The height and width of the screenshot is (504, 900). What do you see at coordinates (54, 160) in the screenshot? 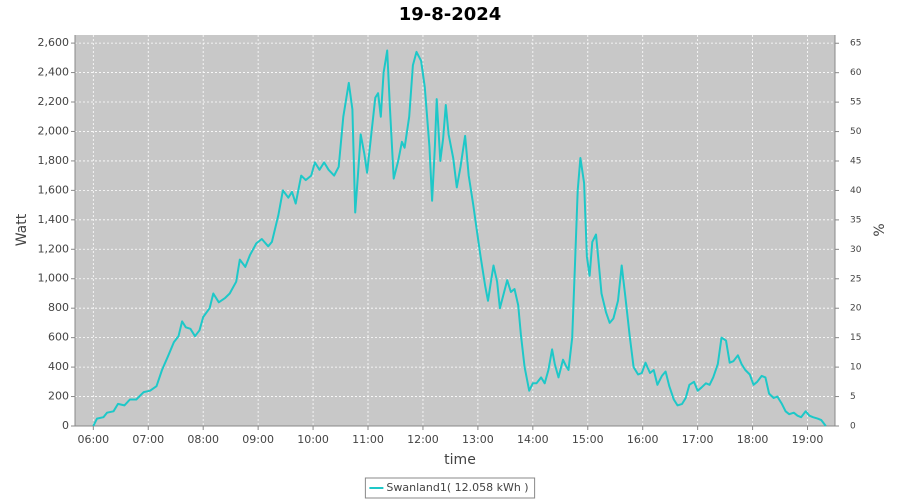
I see `y-tick-label: 1,800` at bounding box center [54, 160].